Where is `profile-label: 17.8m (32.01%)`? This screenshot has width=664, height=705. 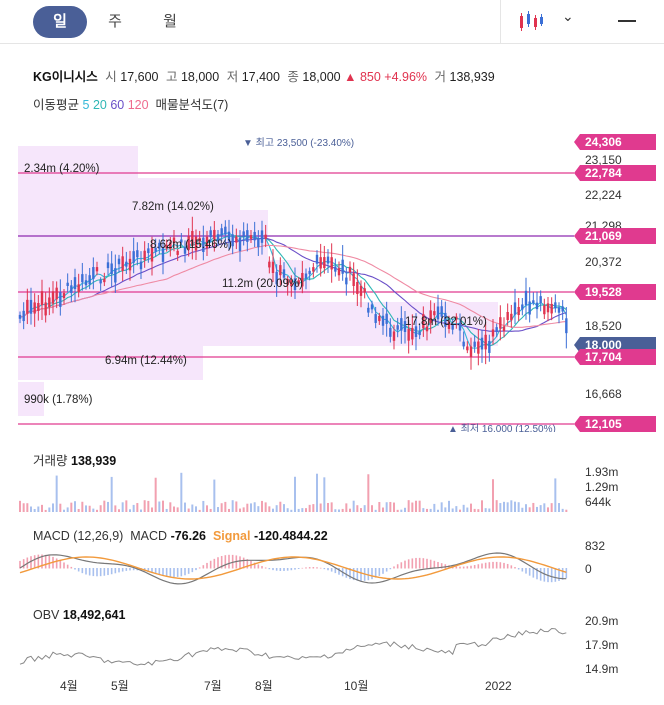
profile-label: 17.8m (32.01%) is located at coordinates (446, 322).